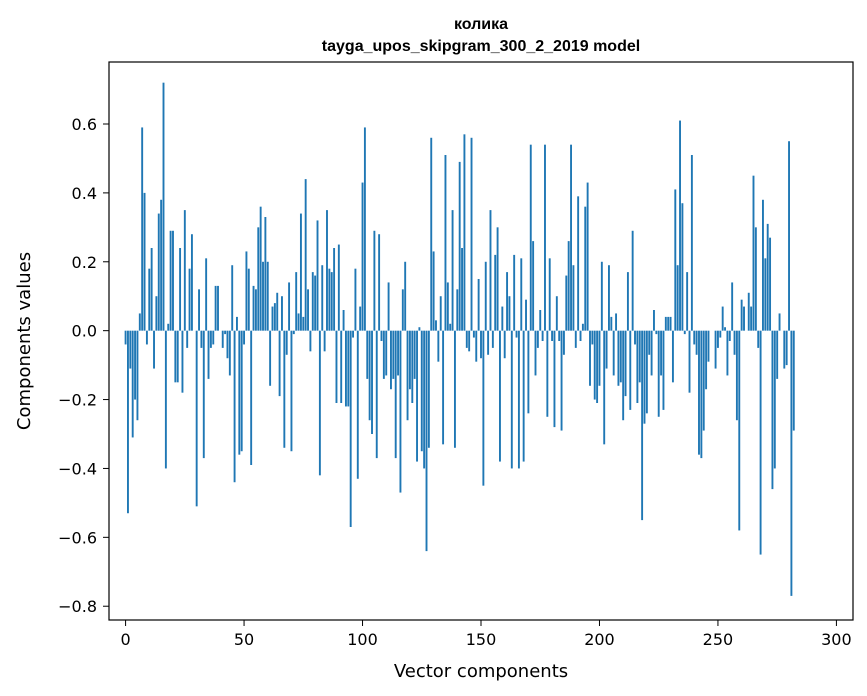  What do you see at coordinates (125, 639) in the screenshot?
I see `x-tick-label: 0` at bounding box center [125, 639].